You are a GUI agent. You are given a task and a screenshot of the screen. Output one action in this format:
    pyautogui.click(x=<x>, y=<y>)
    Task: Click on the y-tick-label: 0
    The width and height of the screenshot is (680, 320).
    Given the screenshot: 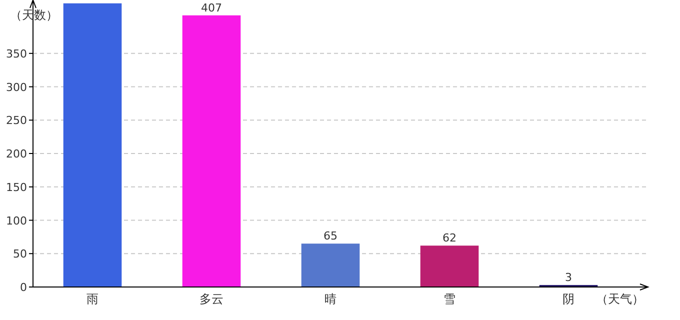 What is the action you would take?
    pyautogui.click(x=23, y=287)
    